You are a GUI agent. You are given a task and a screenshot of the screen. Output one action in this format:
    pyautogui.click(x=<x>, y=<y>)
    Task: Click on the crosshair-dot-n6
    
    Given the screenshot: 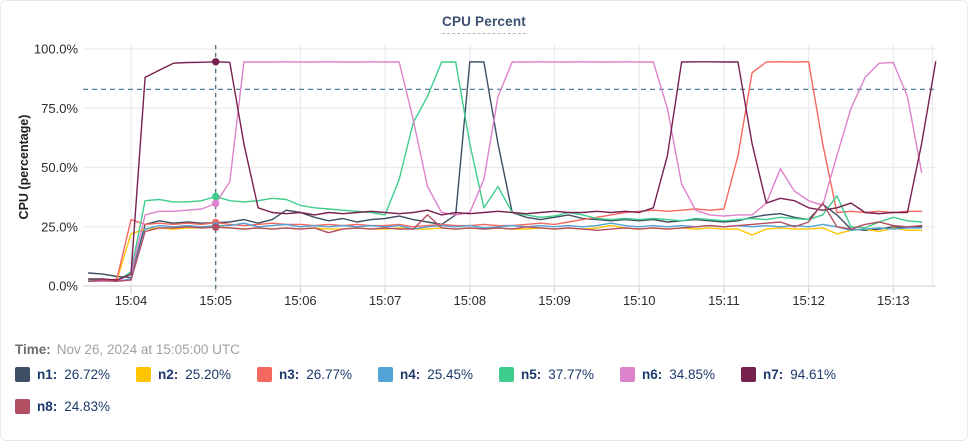 What is the action you would take?
    pyautogui.click(x=216, y=203)
    